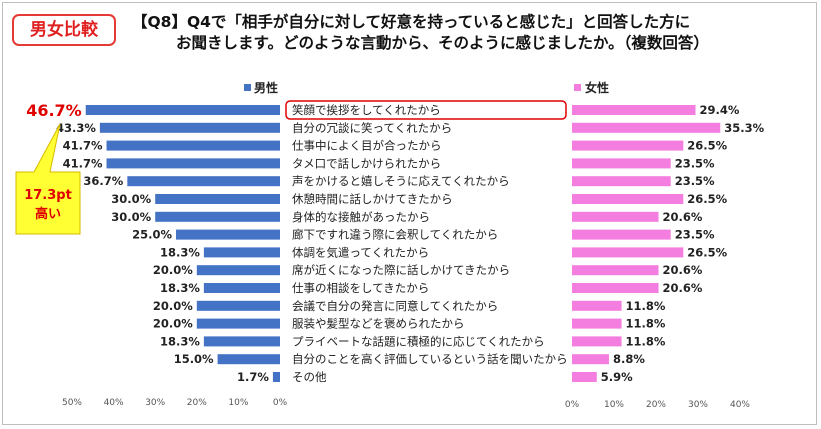 This screenshot has height=429, width=821. What do you see at coordinates (395, 235) in the screenshot?
I see `category-label: 廊下ですれ違う際に会釈してくれたから` at bounding box center [395, 235].